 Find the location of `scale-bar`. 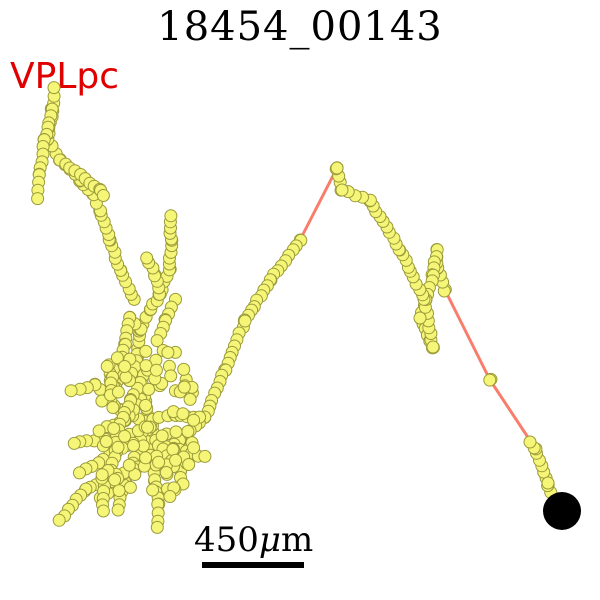

scale-bar is located at coordinates (253, 565).